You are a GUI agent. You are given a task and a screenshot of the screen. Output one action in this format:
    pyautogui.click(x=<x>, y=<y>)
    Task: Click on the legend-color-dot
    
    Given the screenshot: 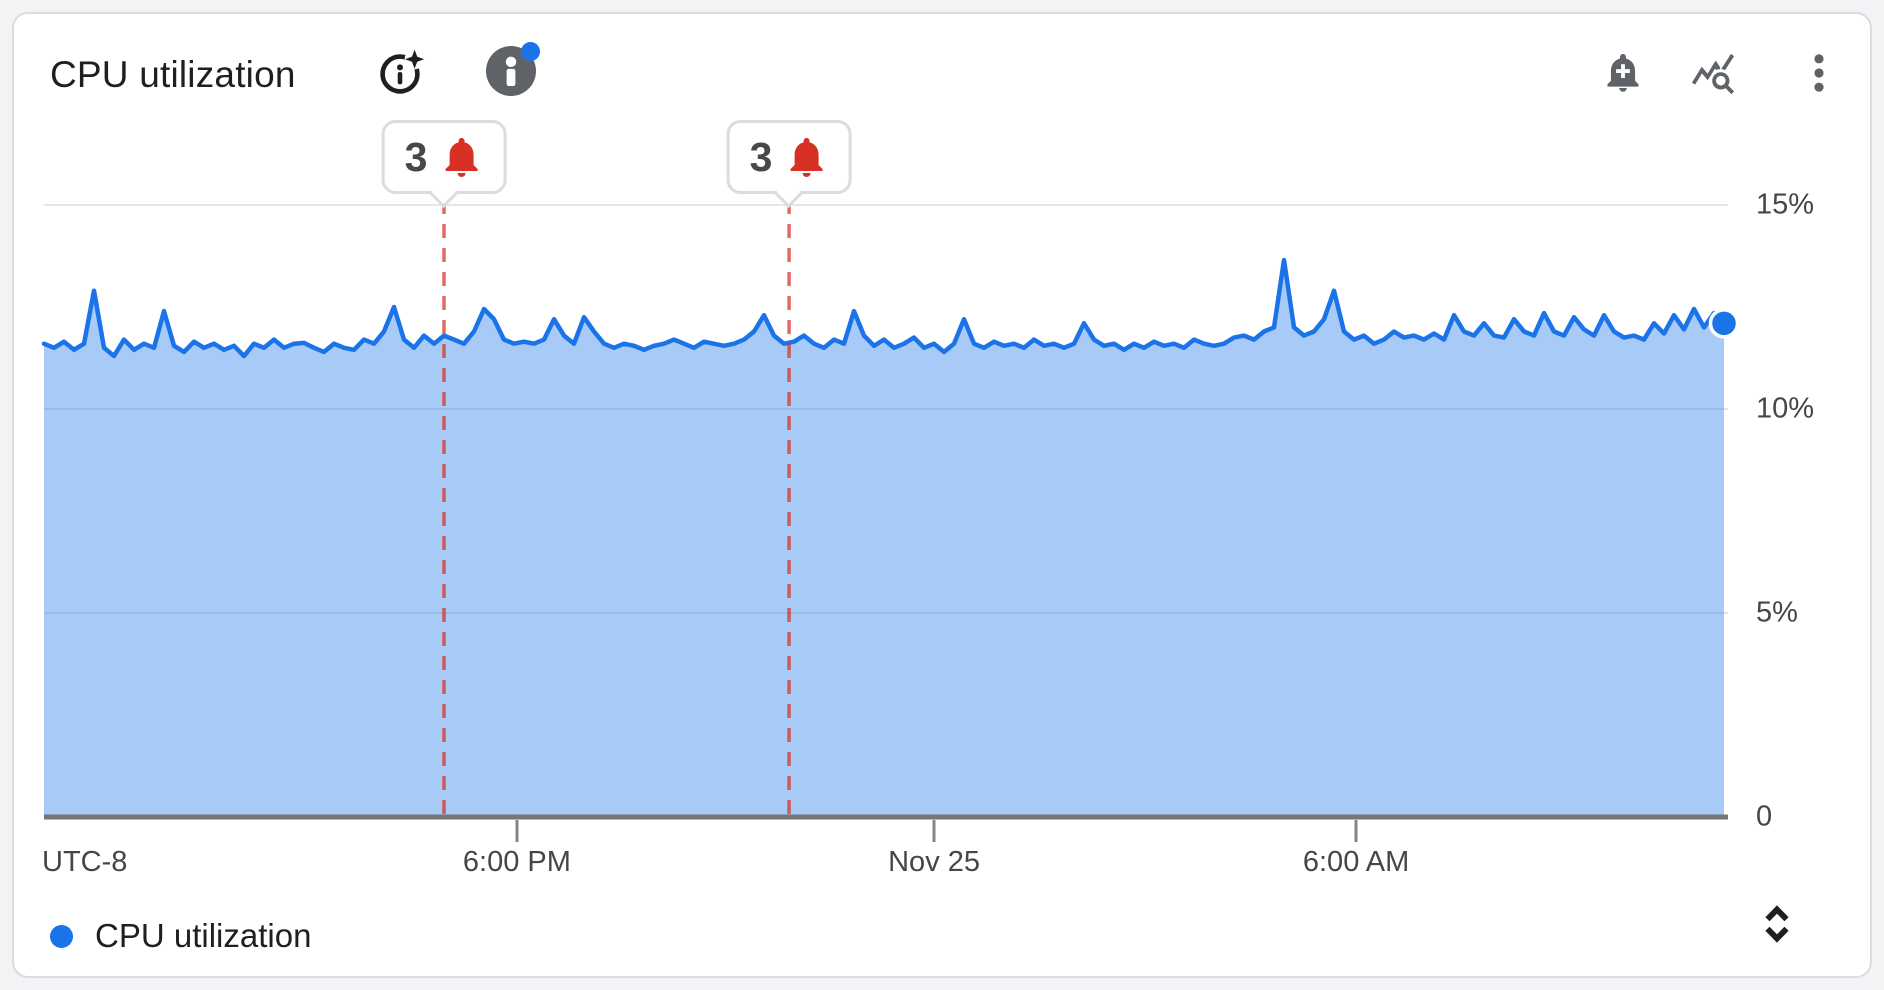 What is the action you would take?
    pyautogui.click(x=61, y=936)
    